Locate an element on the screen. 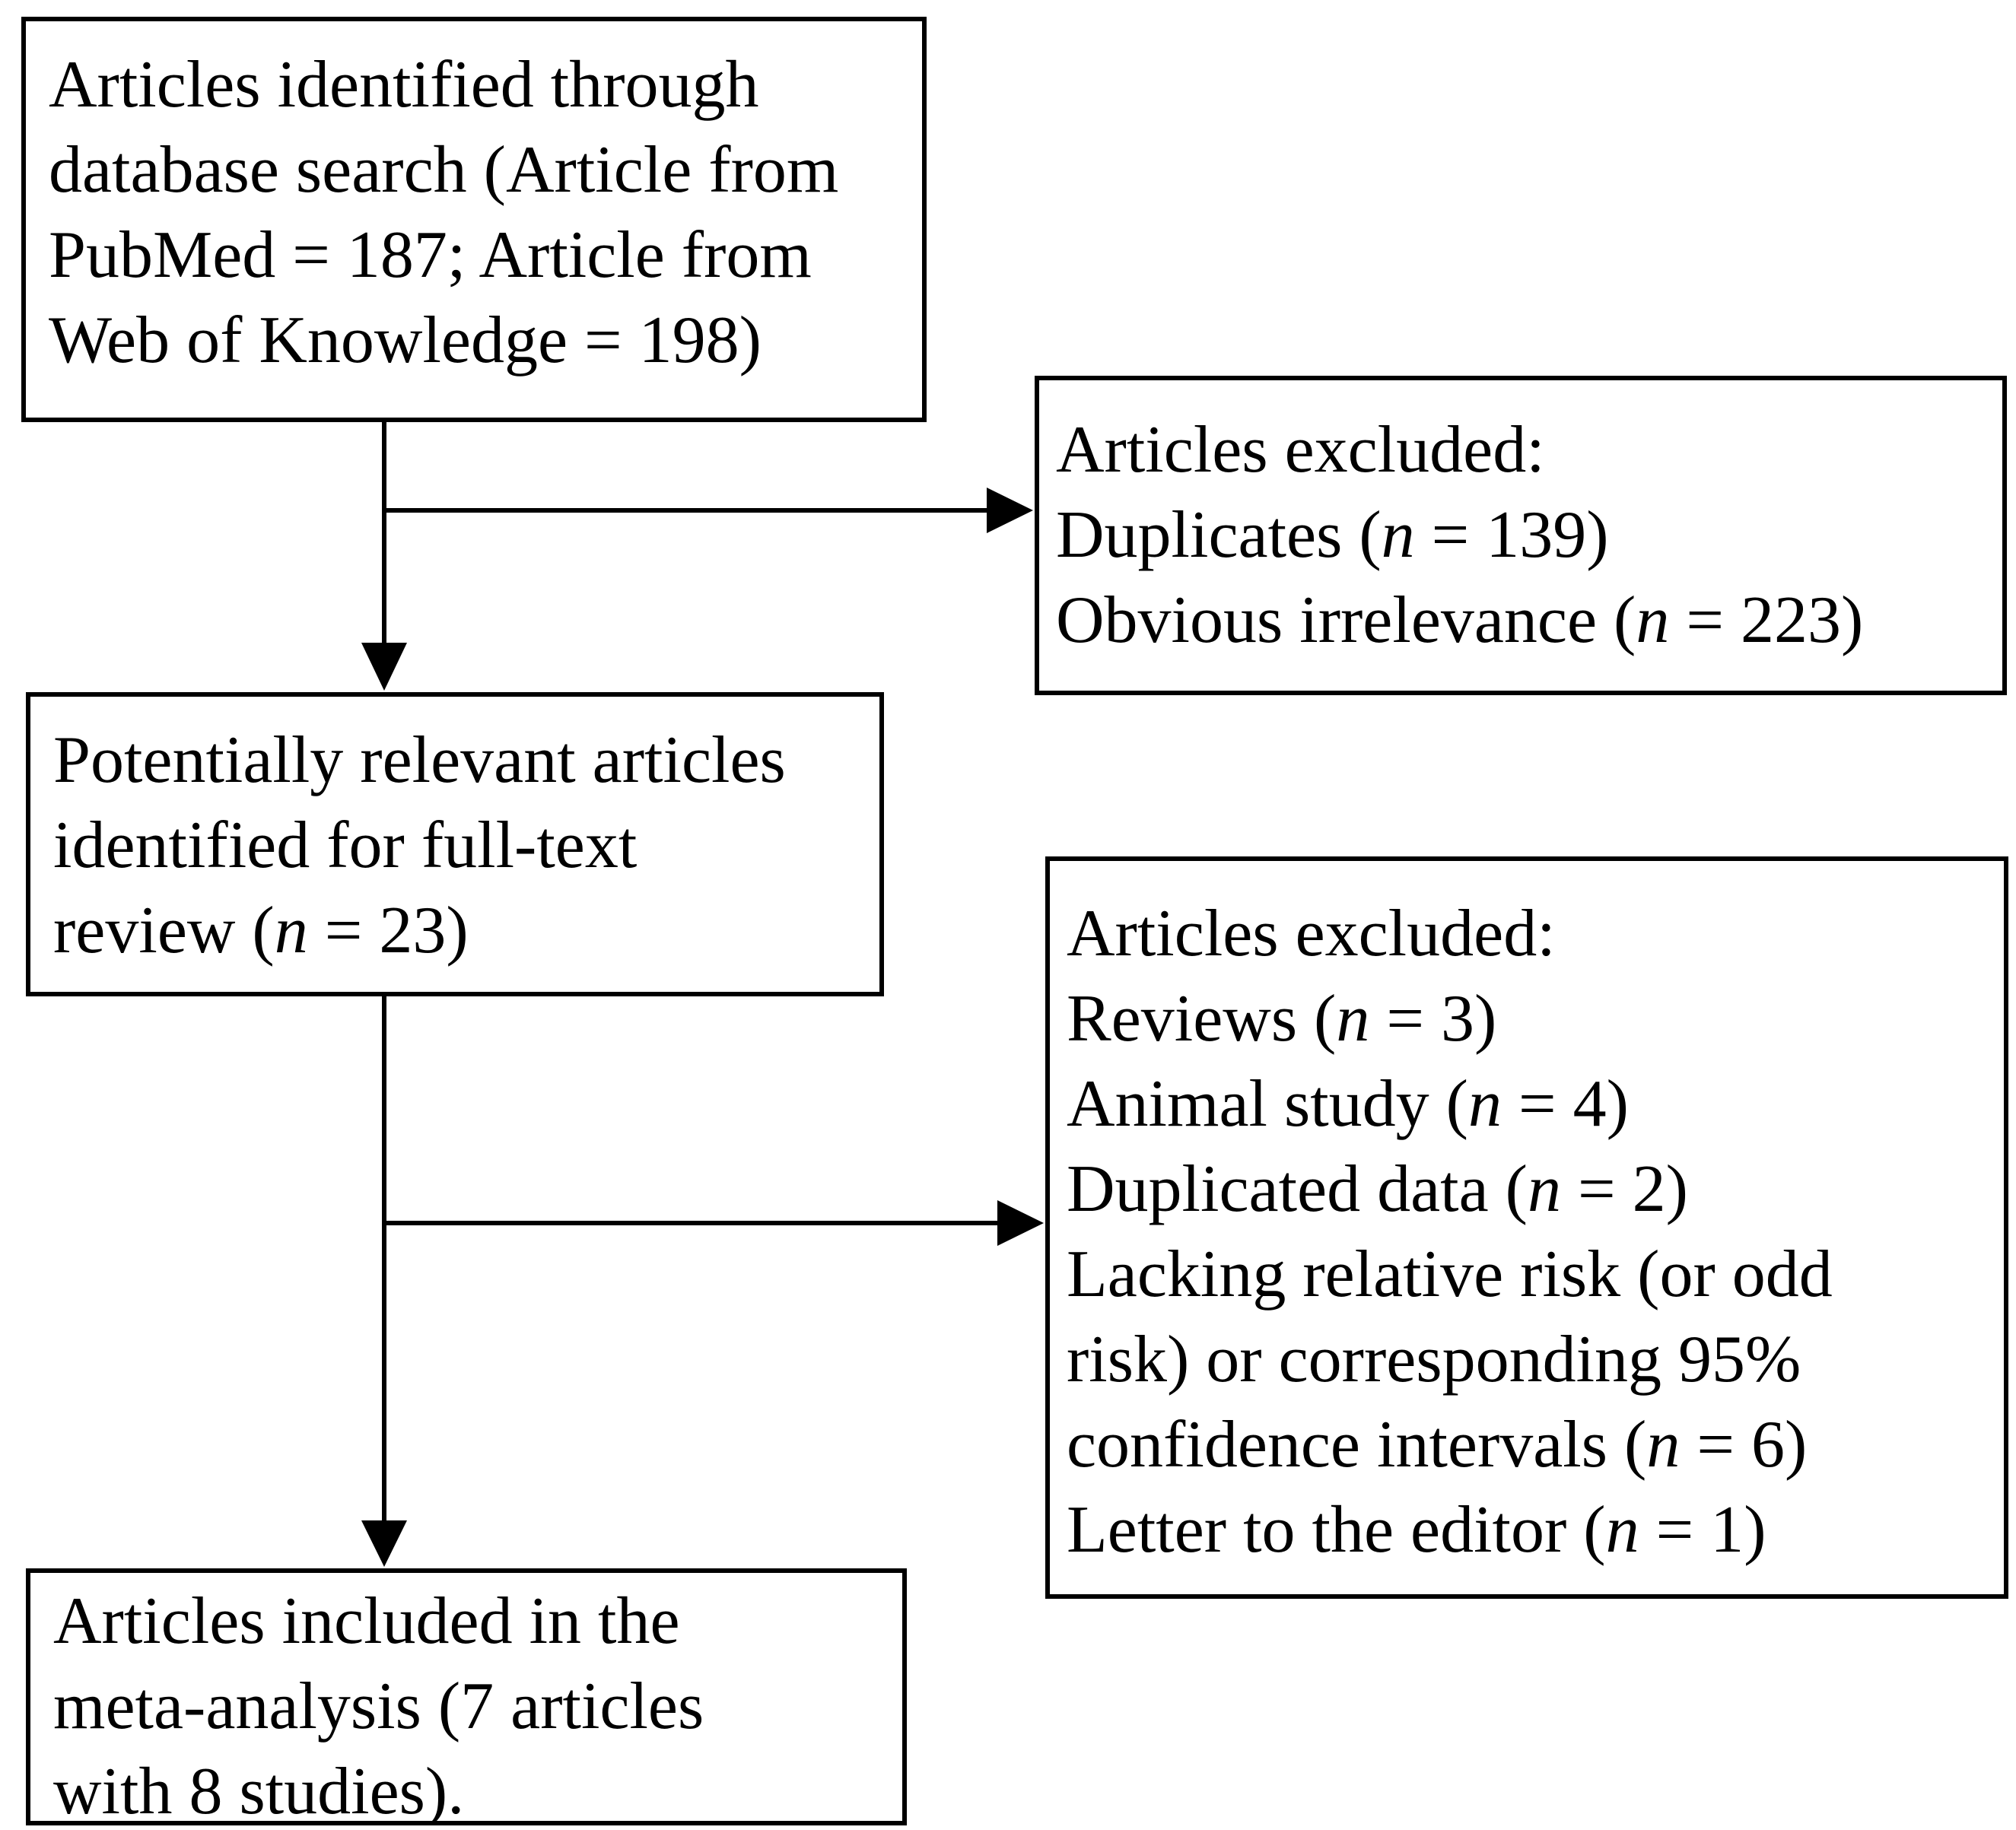 The width and height of the screenshot is (2016, 1830). articles-excluded-initial-line: Obvious irrelevance (n = 223) is located at coordinates (1460, 620).